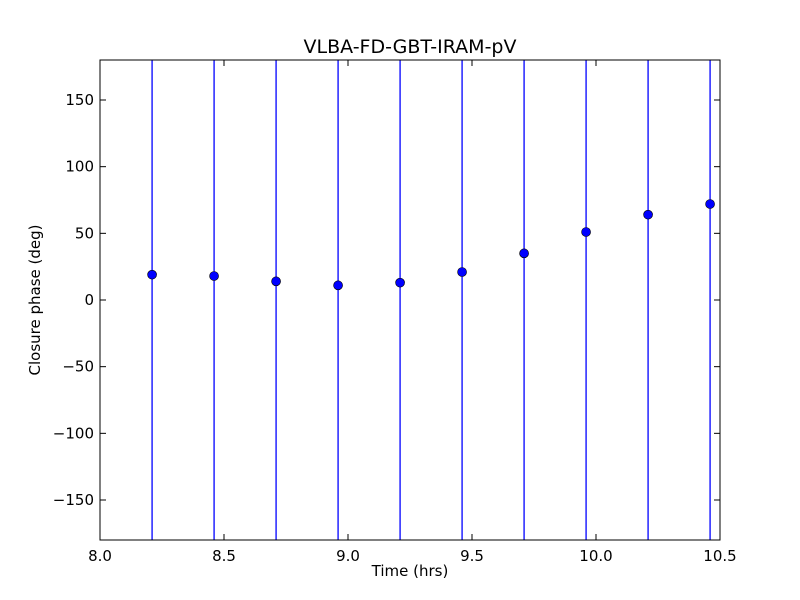 The image size is (800, 600). Describe the element at coordinates (595, 556) in the screenshot. I see `x-tick-label: 10.0` at that location.